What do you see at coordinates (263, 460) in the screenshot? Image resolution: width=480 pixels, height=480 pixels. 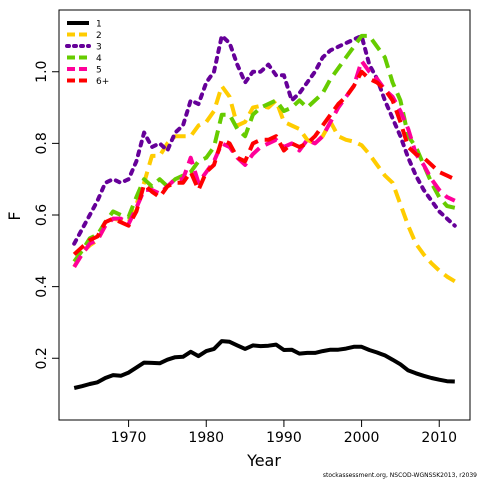 I see `x-axis-label: Year` at bounding box center [263, 460].